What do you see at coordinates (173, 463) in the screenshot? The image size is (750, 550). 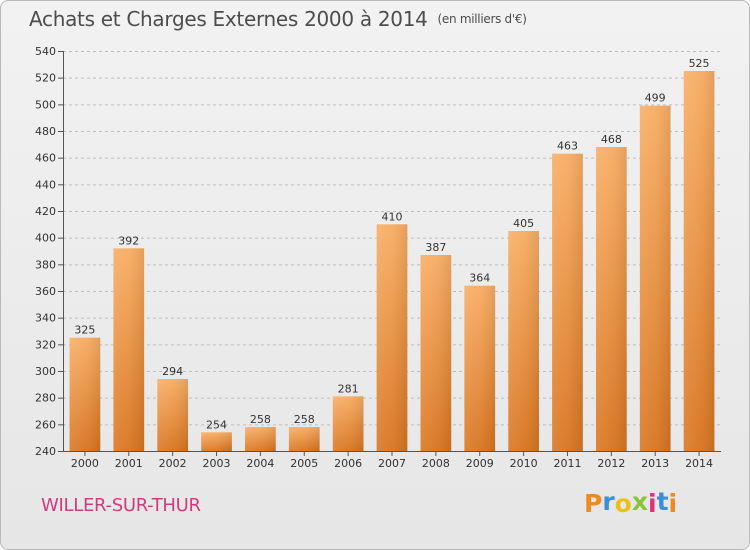 I see `x-tick-label: 2002` at bounding box center [173, 463].